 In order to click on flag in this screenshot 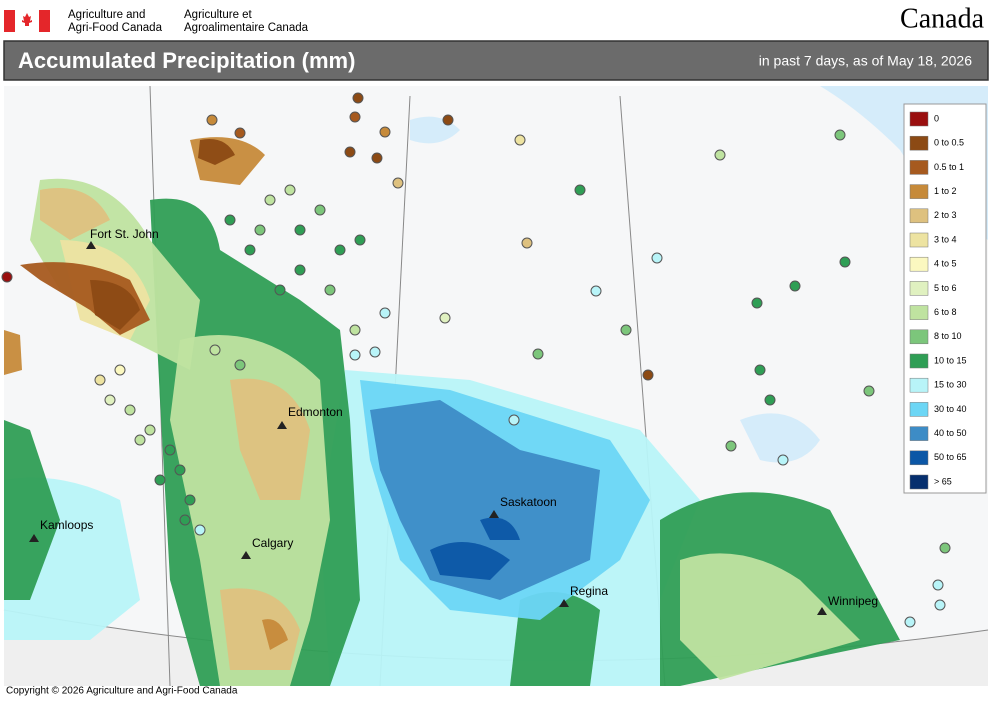, I will do `click(27, 21)`.